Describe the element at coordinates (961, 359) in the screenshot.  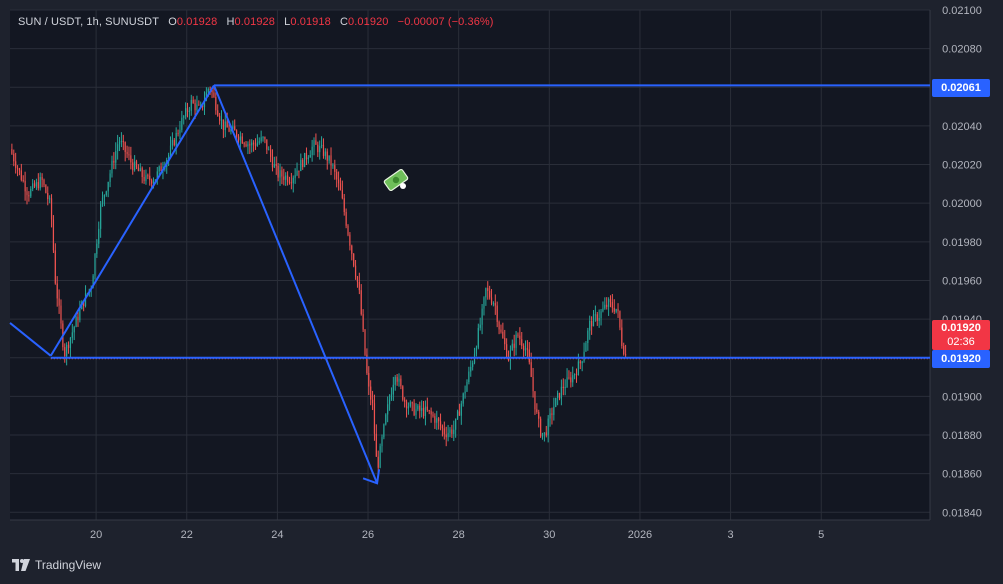
I see `lower-line-price-tag: 0.01920` at that location.